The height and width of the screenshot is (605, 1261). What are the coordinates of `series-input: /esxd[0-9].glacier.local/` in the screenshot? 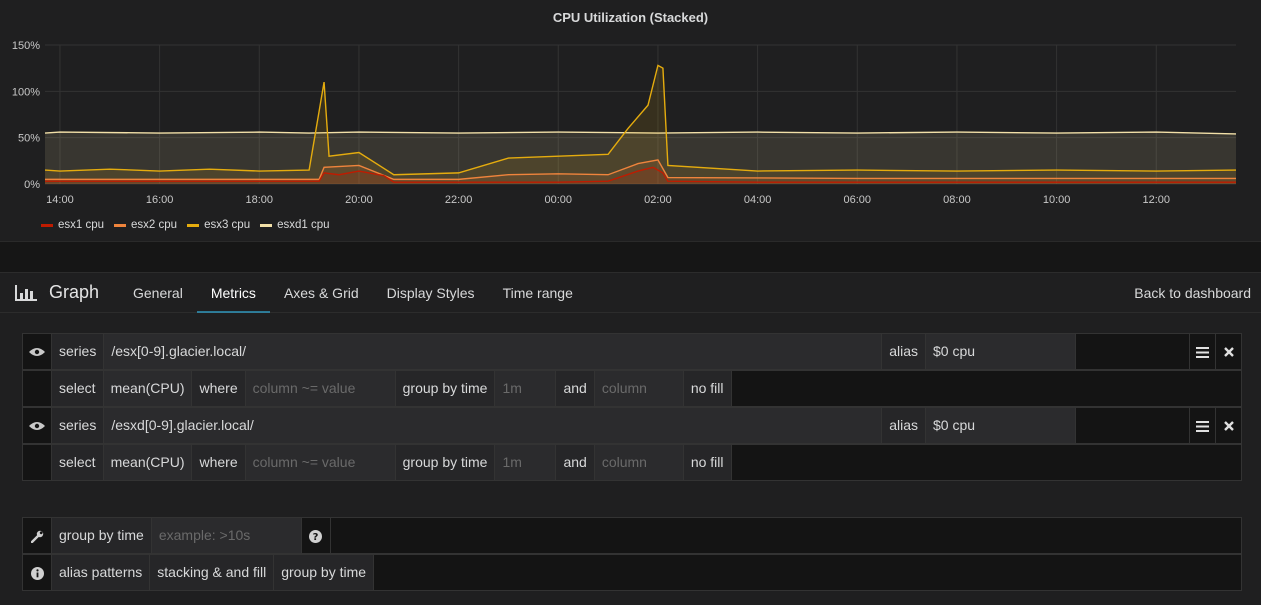 It's located at (493, 425).